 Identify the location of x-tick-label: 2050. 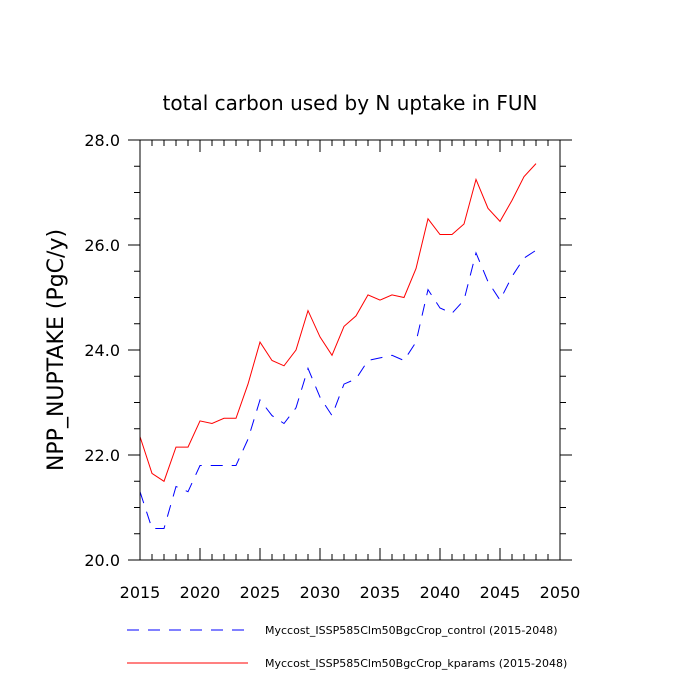
(560, 592).